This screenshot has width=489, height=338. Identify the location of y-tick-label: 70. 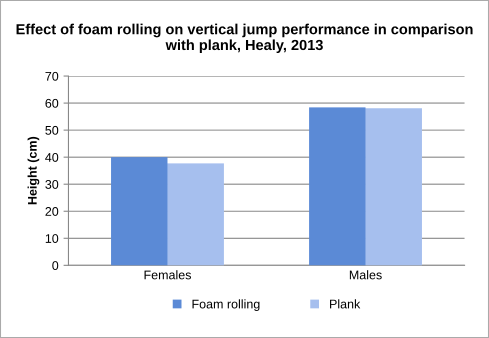
(51, 76).